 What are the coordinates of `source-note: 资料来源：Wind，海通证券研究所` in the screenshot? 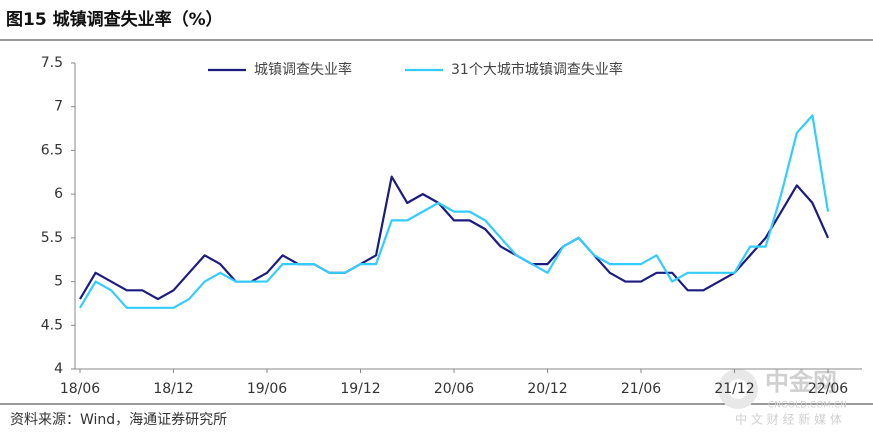 It's located at (118, 420).